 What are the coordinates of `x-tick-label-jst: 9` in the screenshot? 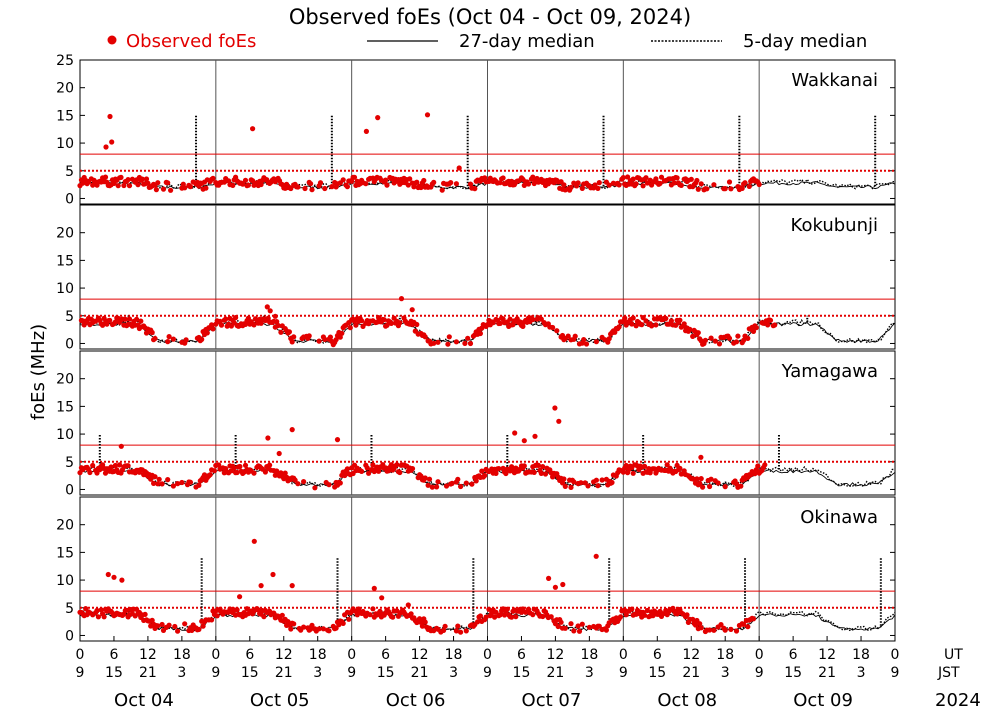 It's located at (351, 673).